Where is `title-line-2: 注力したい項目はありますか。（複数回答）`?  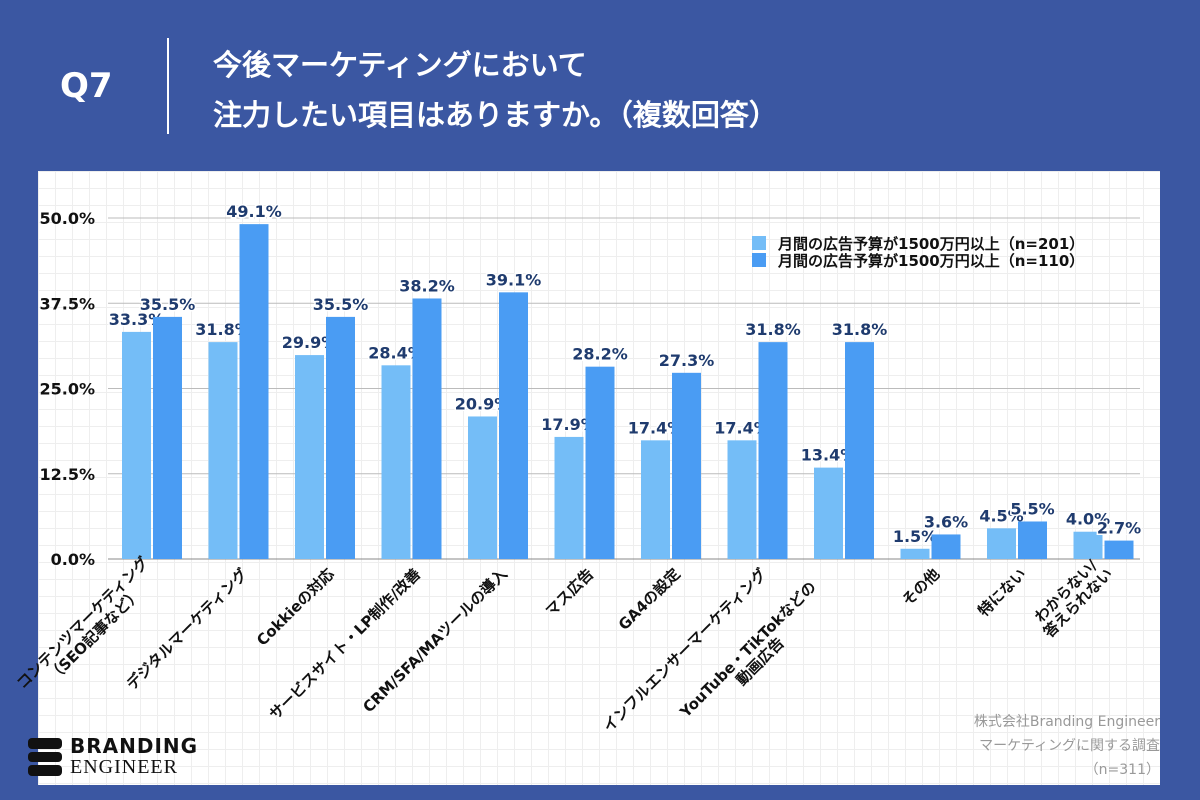 title-line-2: 注力したい項目はありますか。（複数回答） is located at coordinates (495, 115).